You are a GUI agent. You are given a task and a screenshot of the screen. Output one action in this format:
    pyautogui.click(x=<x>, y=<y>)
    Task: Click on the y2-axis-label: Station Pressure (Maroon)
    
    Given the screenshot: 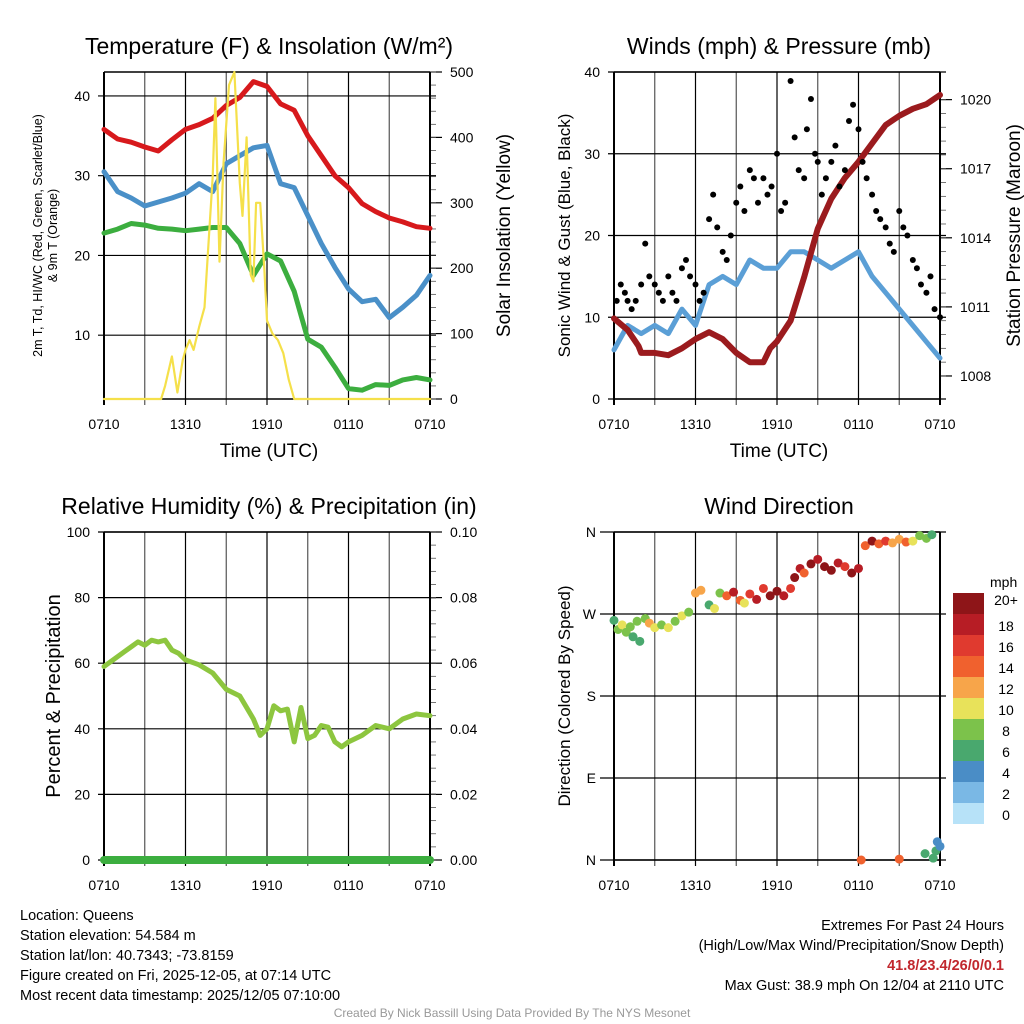 What is the action you would take?
    pyautogui.click(x=1014, y=235)
    